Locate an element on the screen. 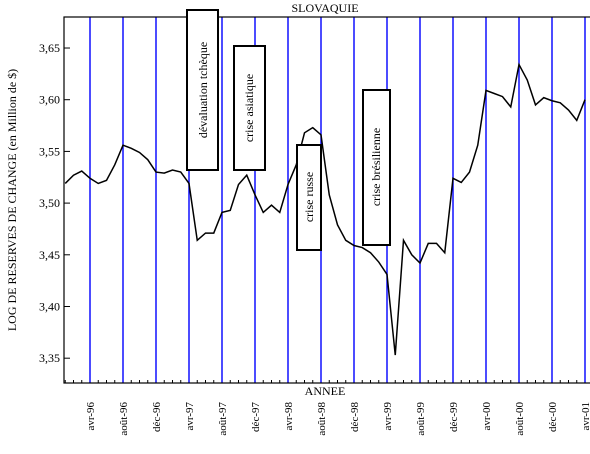 The image size is (590, 454). y-tick-label: 3,60 is located at coordinates (49, 100).